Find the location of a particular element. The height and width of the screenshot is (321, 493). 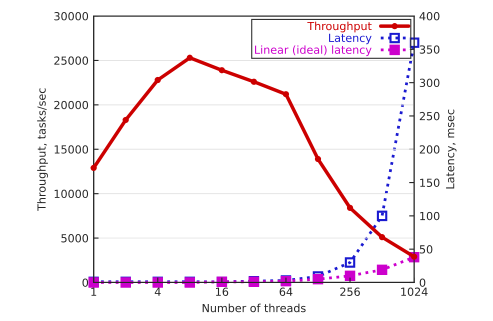

x-tick-label: 256 is located at coordinates (350, 292).